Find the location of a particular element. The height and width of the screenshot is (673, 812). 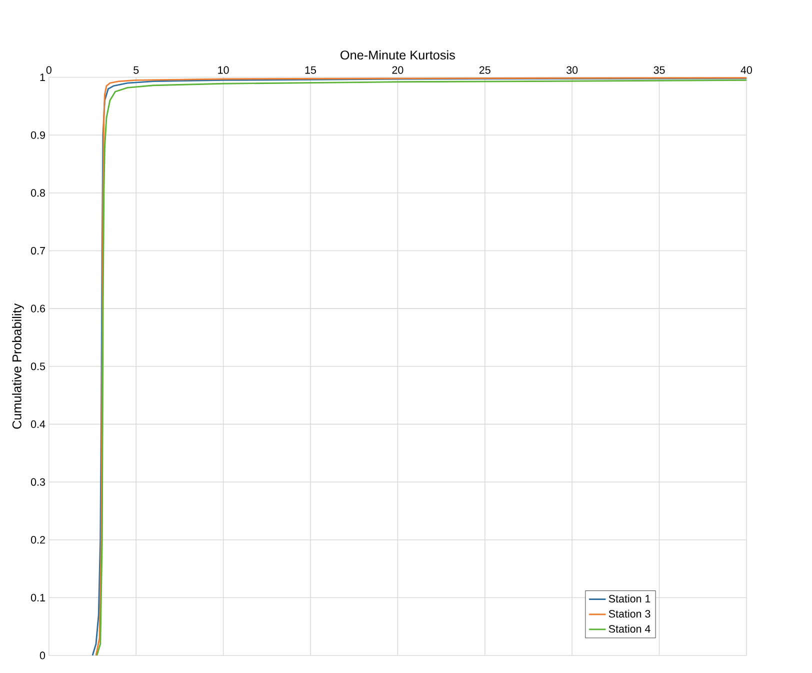

y-tick-label: 0.5 is located at coordinates (38, 366).